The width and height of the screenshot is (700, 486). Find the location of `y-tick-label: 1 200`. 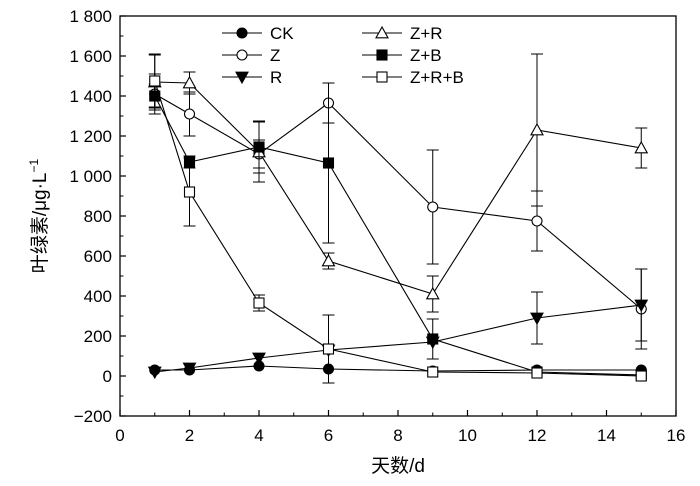

y-tick-label: 1 200 is located at coordinates (90, 136).